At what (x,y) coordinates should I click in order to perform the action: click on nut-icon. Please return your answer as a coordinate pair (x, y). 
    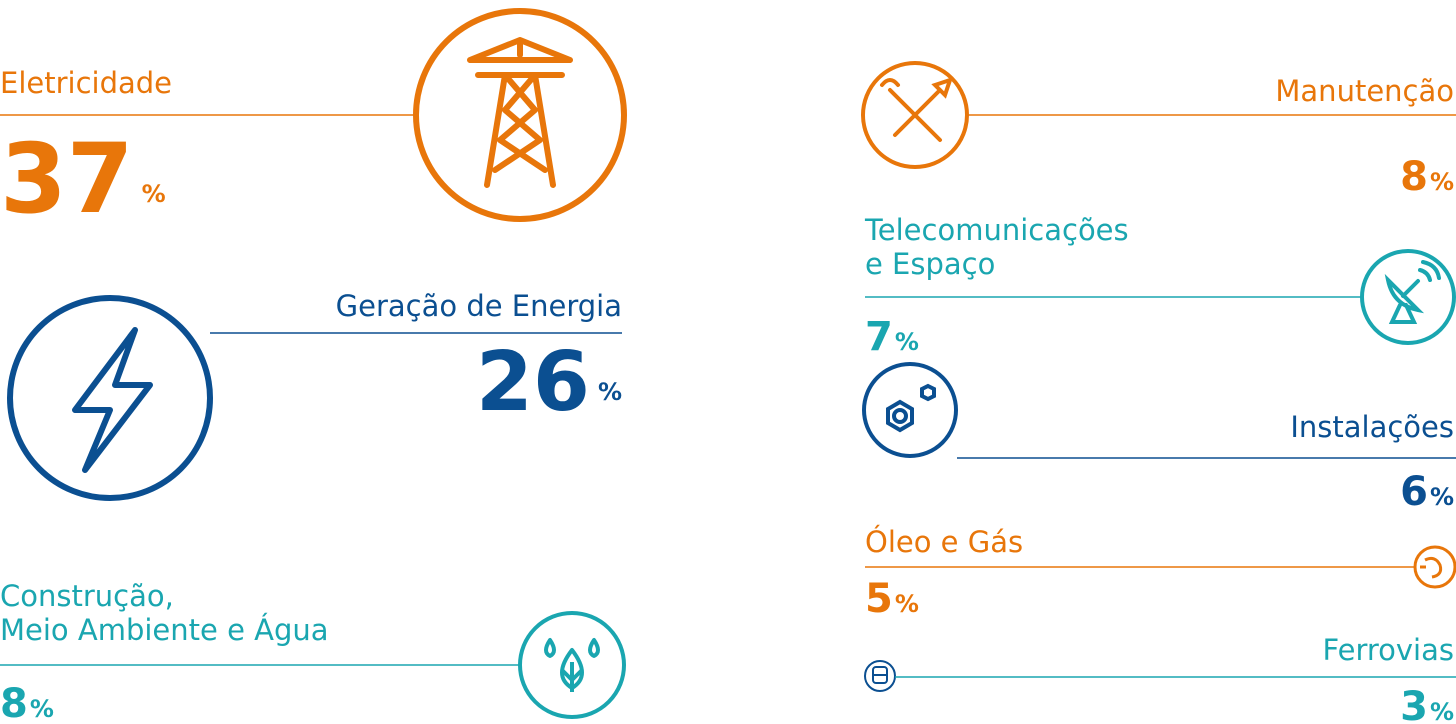
    Looking at the image, I should click on (910, 410).